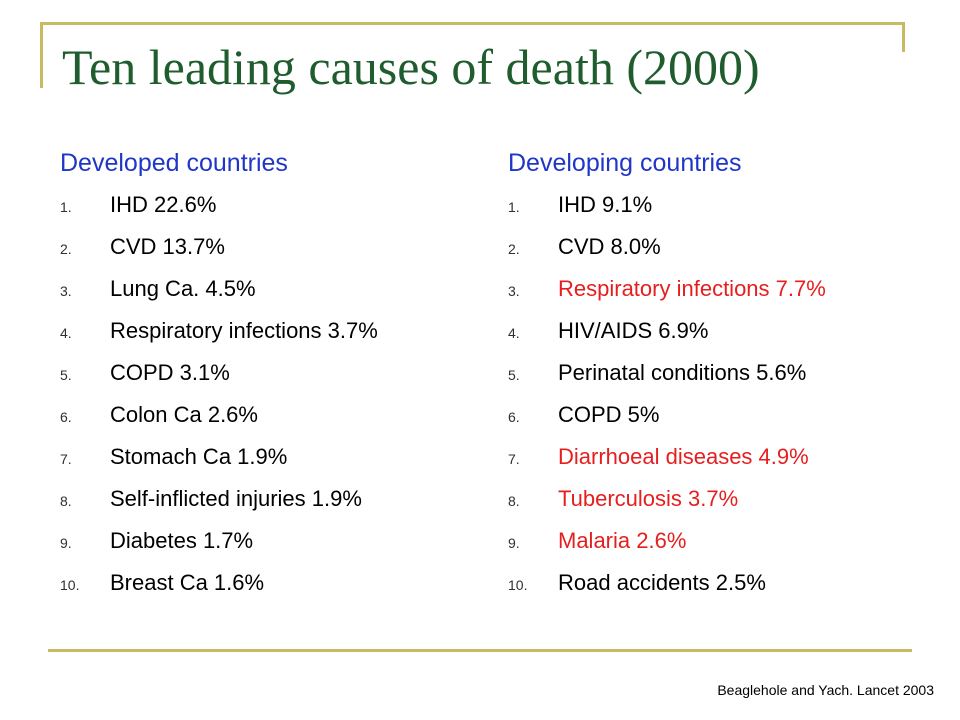 The width and height of the screenshot is (960, 720). Describe the element at coordinates (187, 582) in the screenshot. I see `item-text: Breast Ca 1.6%` at that location.